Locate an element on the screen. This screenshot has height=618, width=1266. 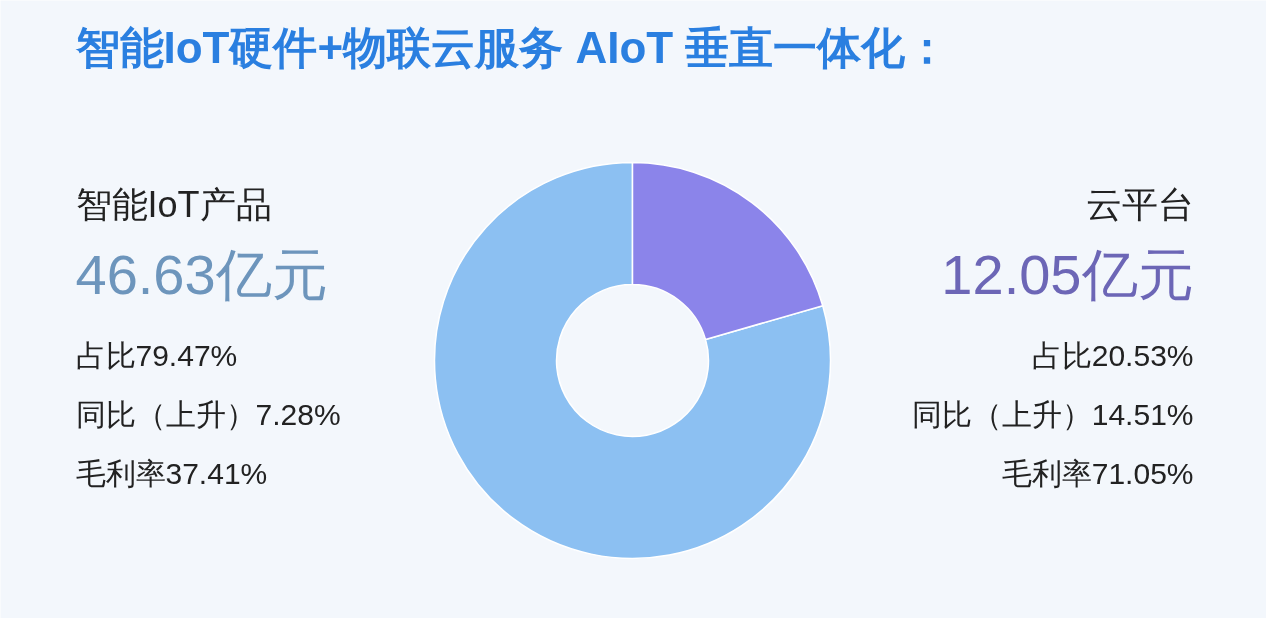
text: 占比20.53% is located at coordinates (1112, 355).